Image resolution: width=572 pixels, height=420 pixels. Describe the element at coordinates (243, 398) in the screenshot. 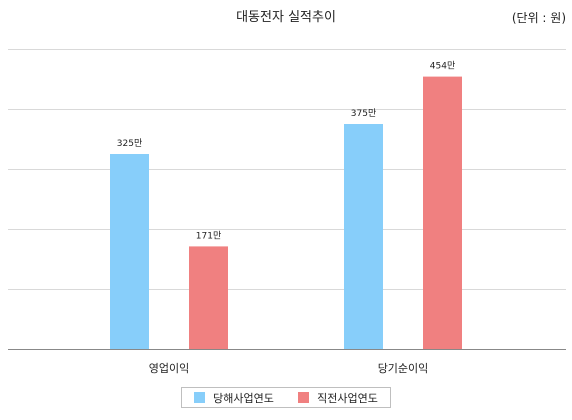

I see `legend-label-current: 당해사업연도` at that location.